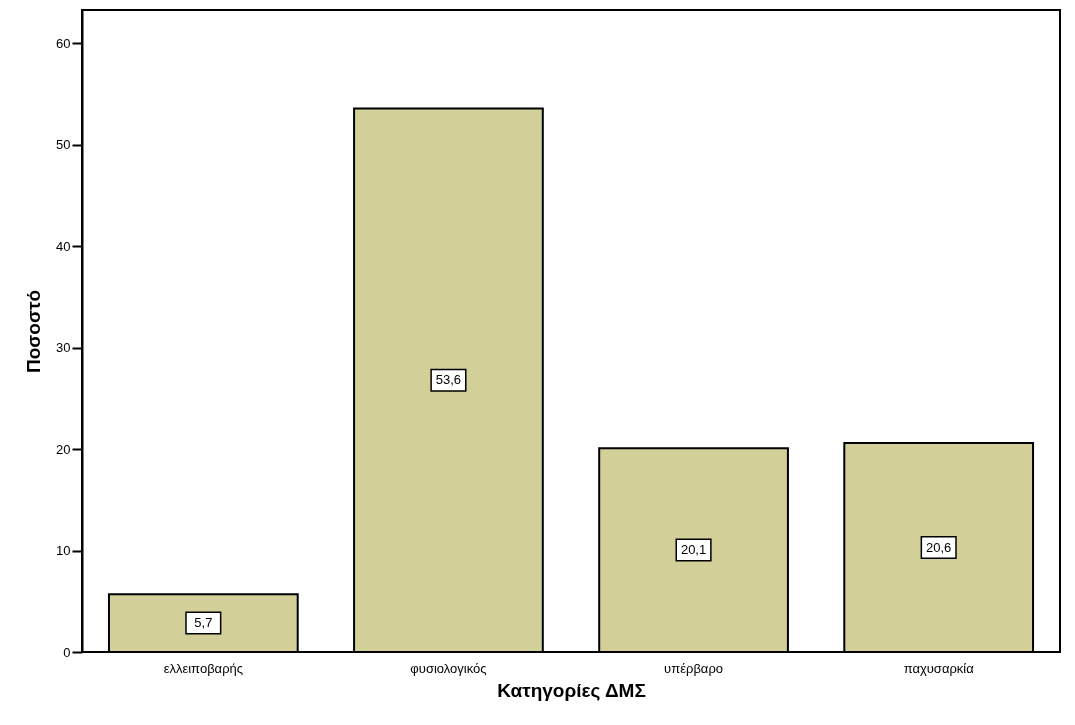  I want to click on y-tick-label: 40, so click(63, 246).